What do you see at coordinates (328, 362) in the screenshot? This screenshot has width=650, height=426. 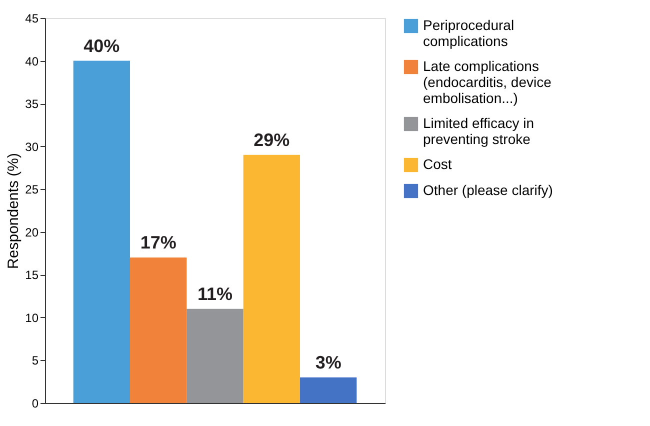 I see `data-label: 3%` at bounding box center [328, 362].